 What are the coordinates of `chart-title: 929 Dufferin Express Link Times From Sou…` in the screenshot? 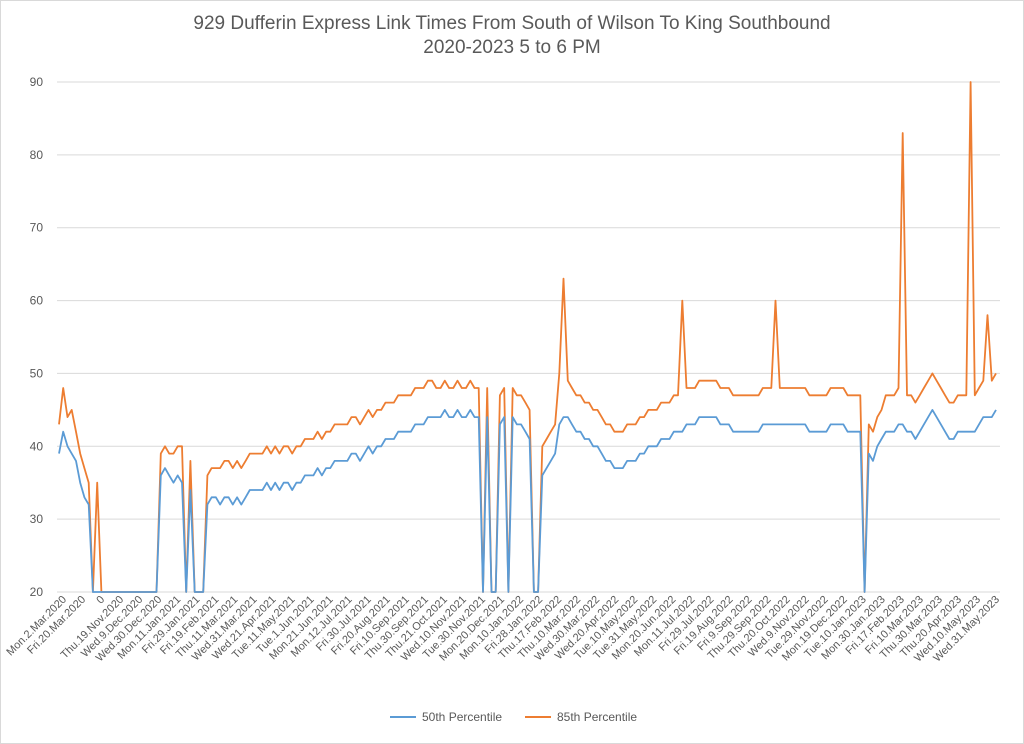 It's located at (512, 23).